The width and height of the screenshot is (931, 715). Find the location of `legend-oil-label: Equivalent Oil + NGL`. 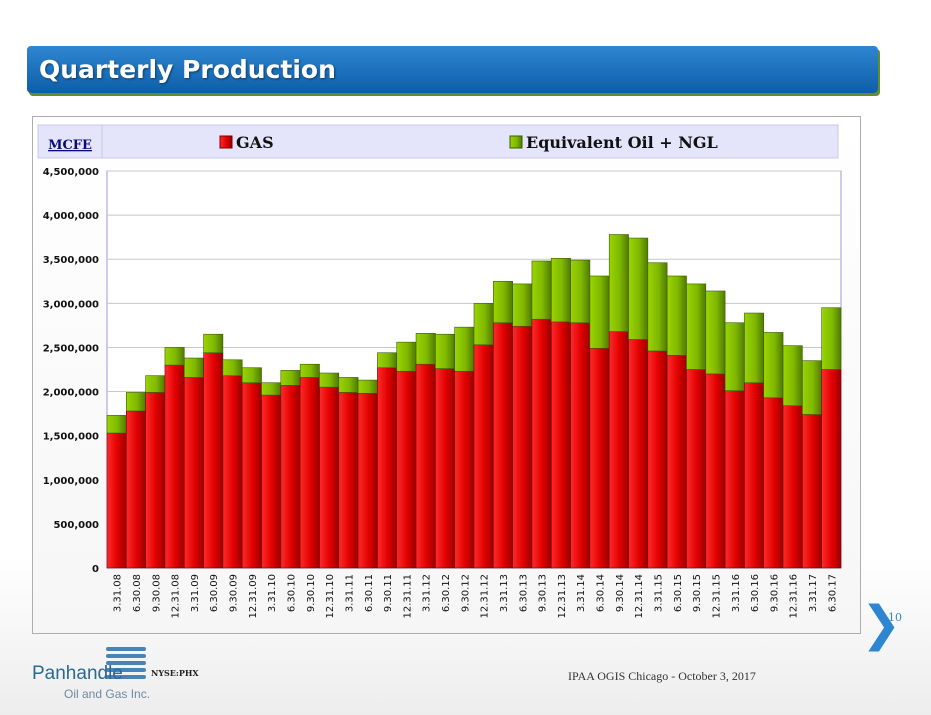

legend-oil-label: Equivalent Oil + NGL is located at coordinates (622, 142).